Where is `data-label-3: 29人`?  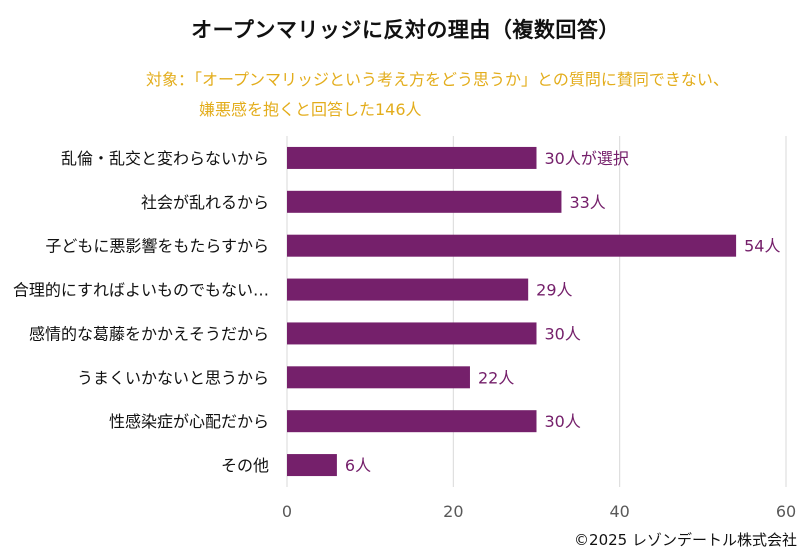
data-label-3: 29人 is located at coordinates (554, 290).